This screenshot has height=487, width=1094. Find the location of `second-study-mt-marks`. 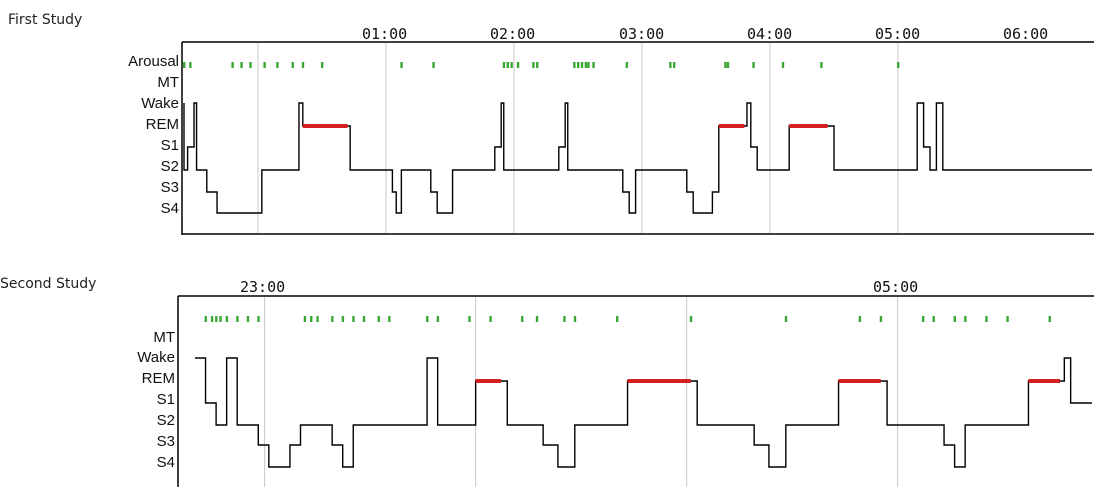

second-study-mt-marks is located at coordinates (627, 319).